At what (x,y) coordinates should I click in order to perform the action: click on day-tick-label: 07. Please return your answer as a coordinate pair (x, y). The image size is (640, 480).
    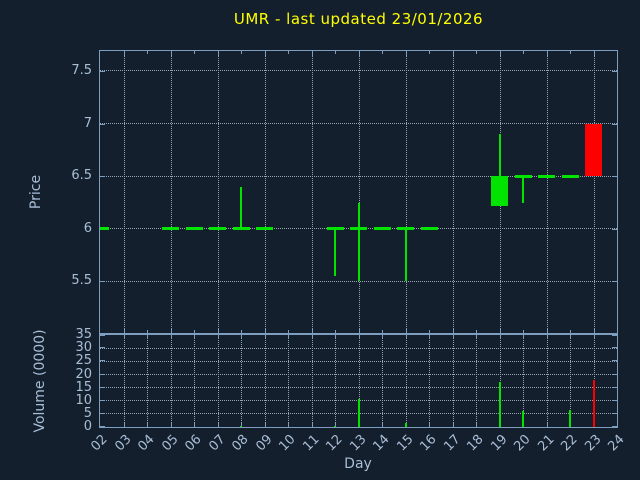
    Looking at the image, I should click on (217, 443).